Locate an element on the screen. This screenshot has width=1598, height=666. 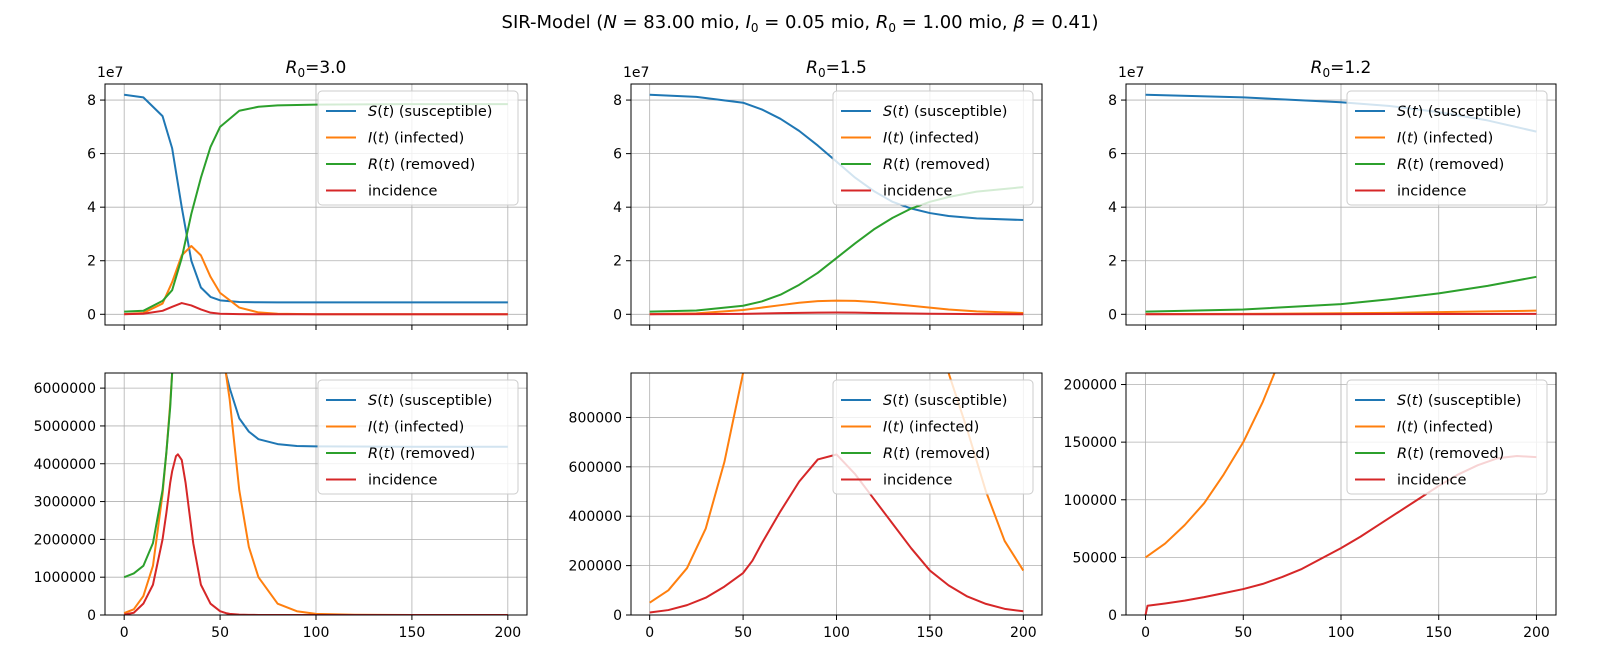
y-tick-label: 5000000 is located at coordinates (65, 427).